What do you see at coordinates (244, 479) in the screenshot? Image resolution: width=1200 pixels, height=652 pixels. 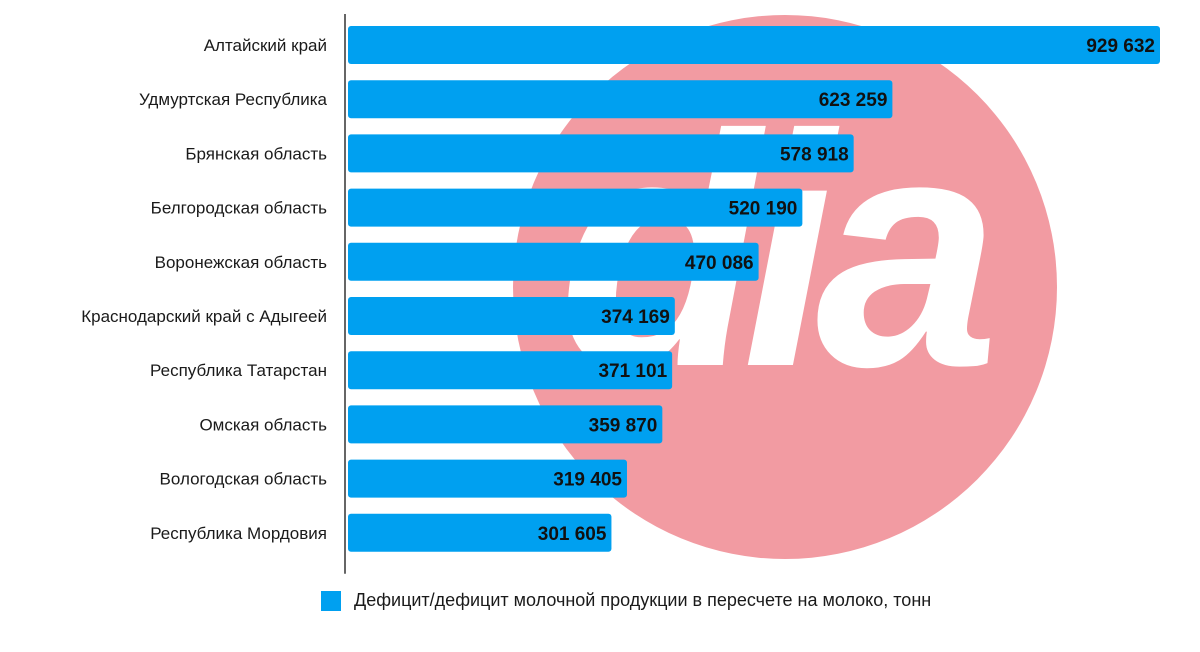 I see `category-label: Вологодская область` at bounding box center [244, 479].